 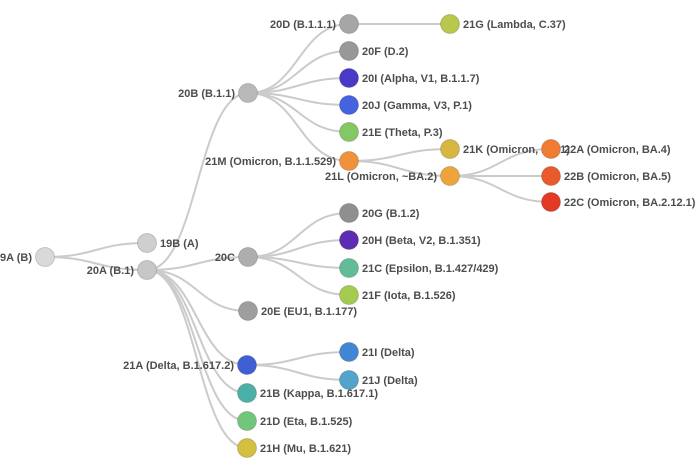 What do you see at coordinates (298, 127) in the screenshot?
I see `edge-20B-21M` at bounding box center [298, 127].